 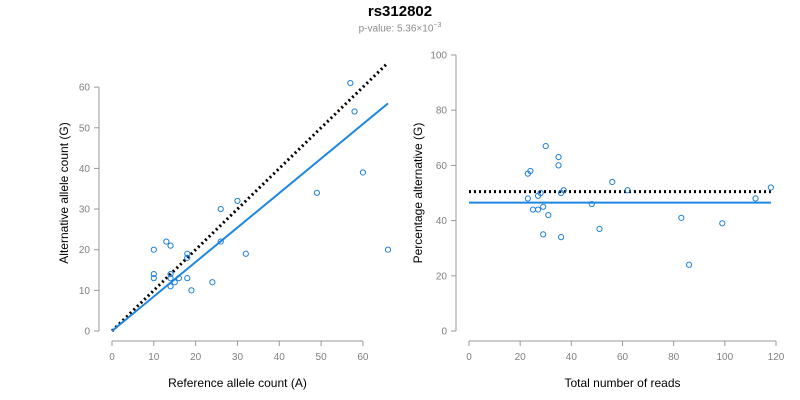 I want to click on y-tick-label: 30, so click(x=85, y=210).